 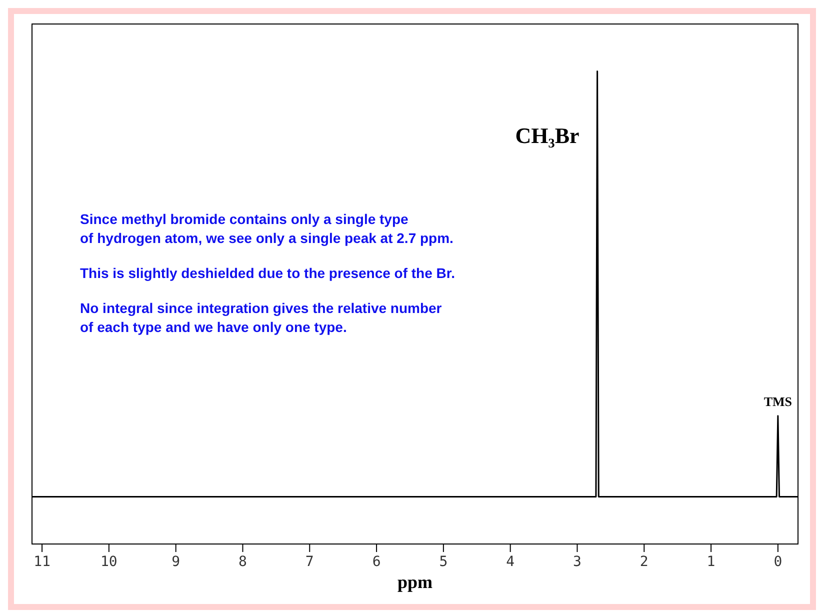 I want to click on annotation: Since methyl bromide contains only a single type of hydrogen atom, we see only a single peak at 2.7 ppm., so click(x=267, y=229).